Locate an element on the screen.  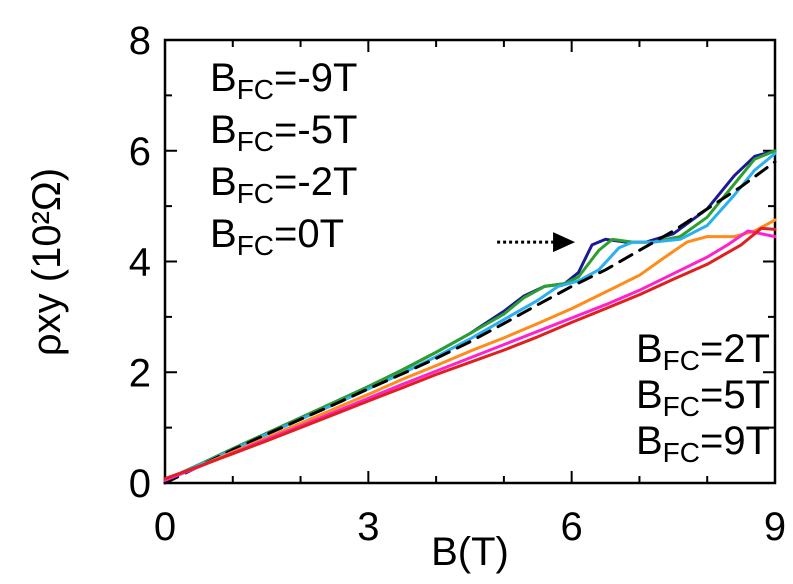
y-axis-label: ρxy (10²Ω) is located at coordinates (47, 262).